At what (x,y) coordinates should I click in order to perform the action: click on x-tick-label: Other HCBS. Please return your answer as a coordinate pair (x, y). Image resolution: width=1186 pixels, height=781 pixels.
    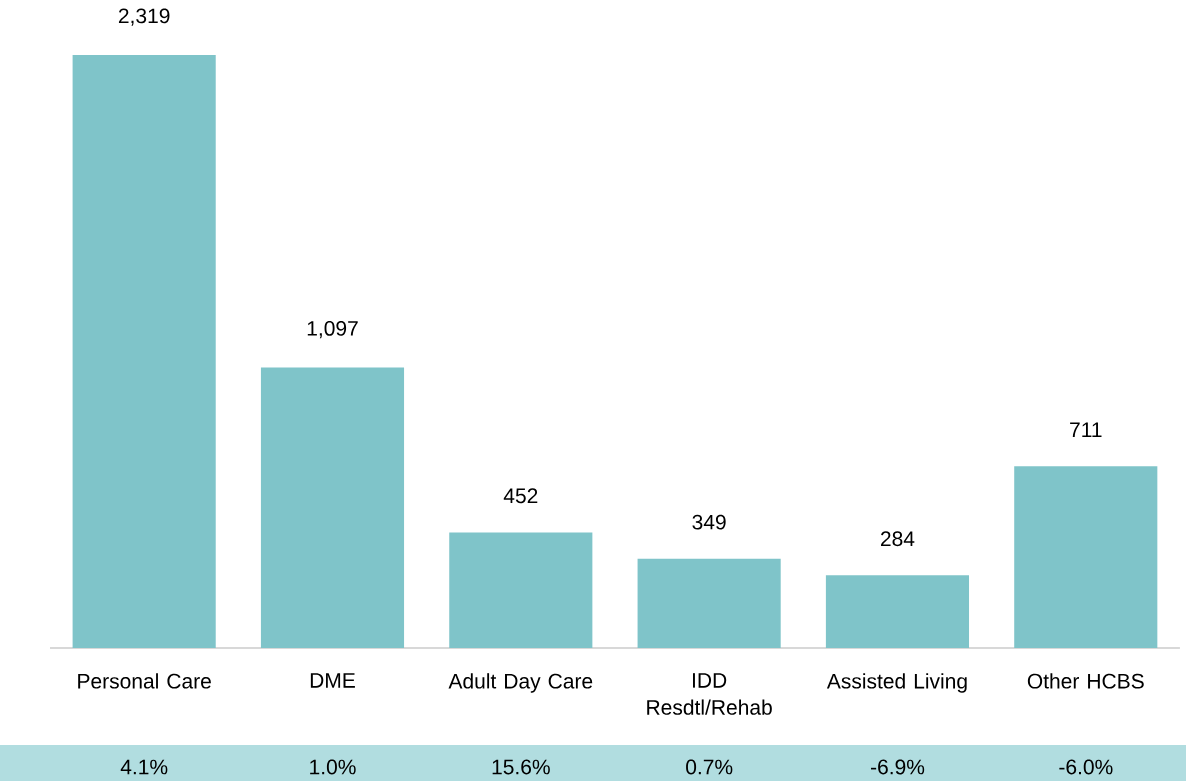
    Looking at the image, I should click on (1085, 680).